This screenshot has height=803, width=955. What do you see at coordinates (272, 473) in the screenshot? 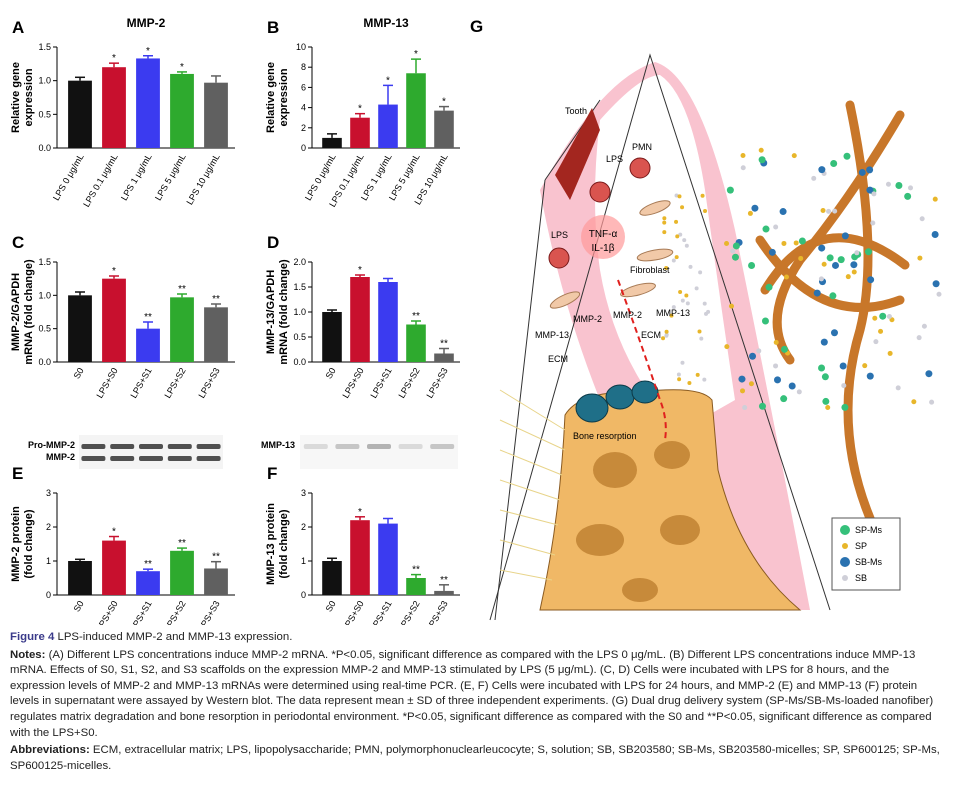
I see `panel-letter: F` at bounding box center [272, 473].